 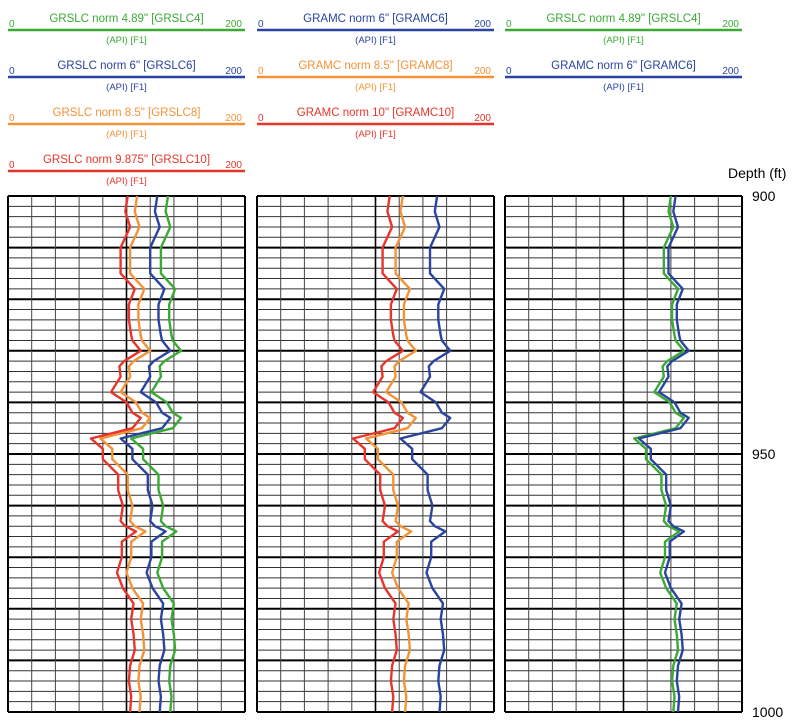 What do you see at coordinates (767, 712) in the screenshot?
I see `depth-tick-label: 1000` at bounding box center [767, 712].